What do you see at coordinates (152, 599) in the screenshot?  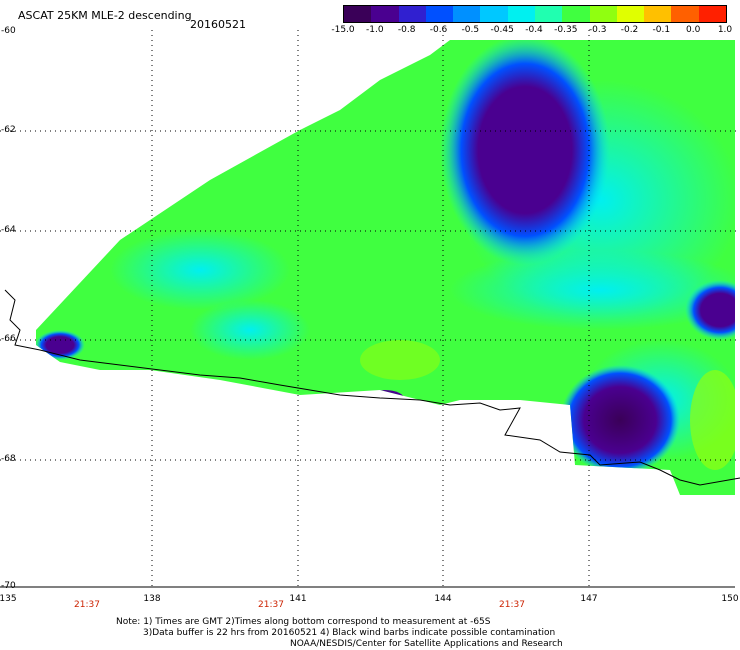 I see `lon-label: 138` at bounding box center [152, 599].